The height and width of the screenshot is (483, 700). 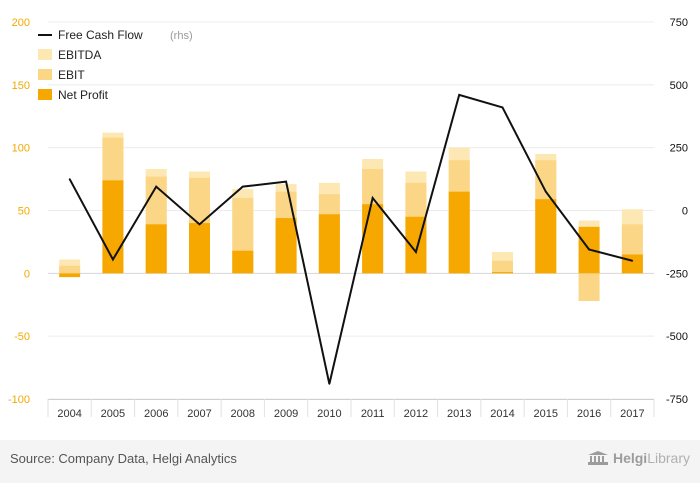 What do you see at coordinates (677, 400) in the screenshot?
I see `right-tick-label: -750` at bounding box center [677, 400].